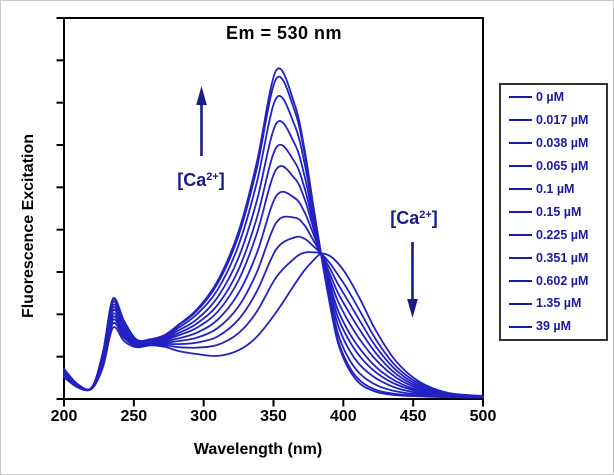  What do you see at coordinates (553, 326) in the screenshot?
I see `legend-item-label: 39 µM` at bounding box center [553, 326].